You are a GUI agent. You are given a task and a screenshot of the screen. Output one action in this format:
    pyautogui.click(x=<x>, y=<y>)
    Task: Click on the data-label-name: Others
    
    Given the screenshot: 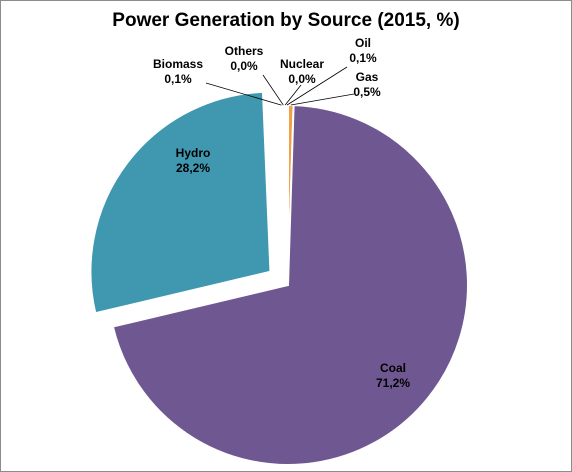 What is the action you would take?
    pyautogui.click(x=244, y=51)
    